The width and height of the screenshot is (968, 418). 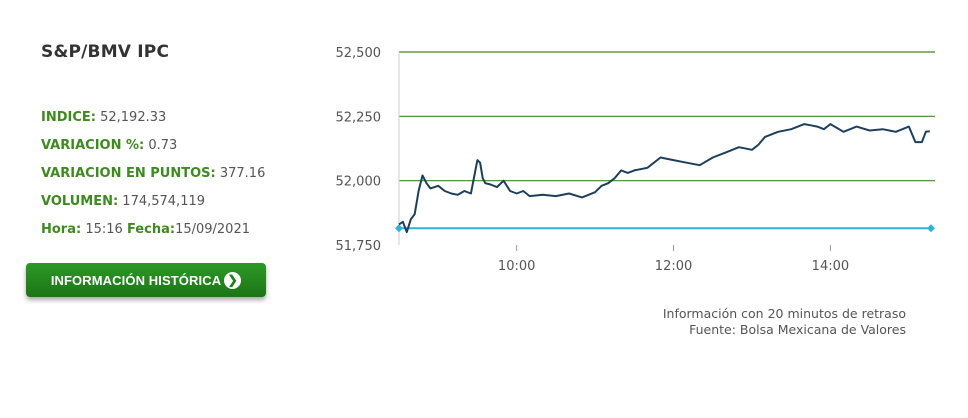 I want to click on y-tick-label: 52,500, so click(x=359, y=53).